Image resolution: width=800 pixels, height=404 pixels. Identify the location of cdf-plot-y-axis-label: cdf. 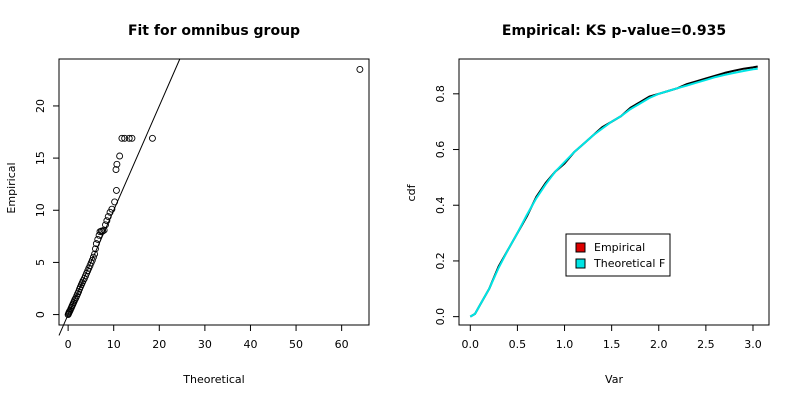
(411, 192).